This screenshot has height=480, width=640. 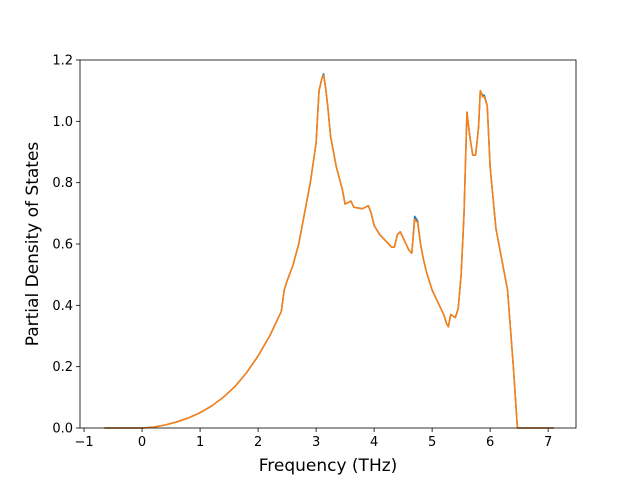 What do you see at coordinates (374, 442) in the screenshot?
I see `x-tick-label: 4` at bounding box center [374, 442].